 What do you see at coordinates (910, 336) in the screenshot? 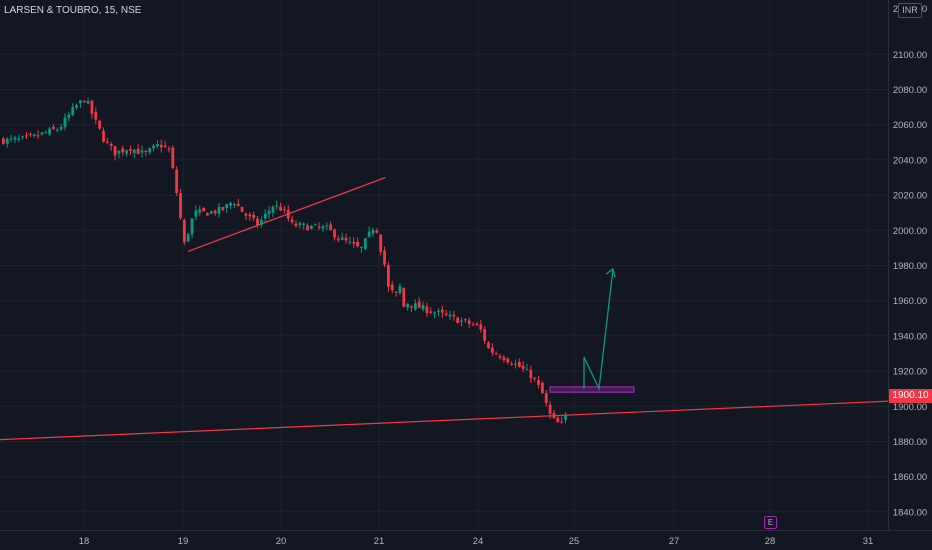
I see `price-tick-label: 1940.00` at bounding box center [910, 336].